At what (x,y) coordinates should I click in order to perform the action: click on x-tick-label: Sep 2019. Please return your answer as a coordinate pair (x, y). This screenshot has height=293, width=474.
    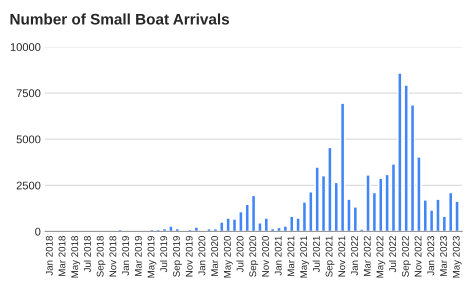
    Looking at the image, I should click on (177, 256).